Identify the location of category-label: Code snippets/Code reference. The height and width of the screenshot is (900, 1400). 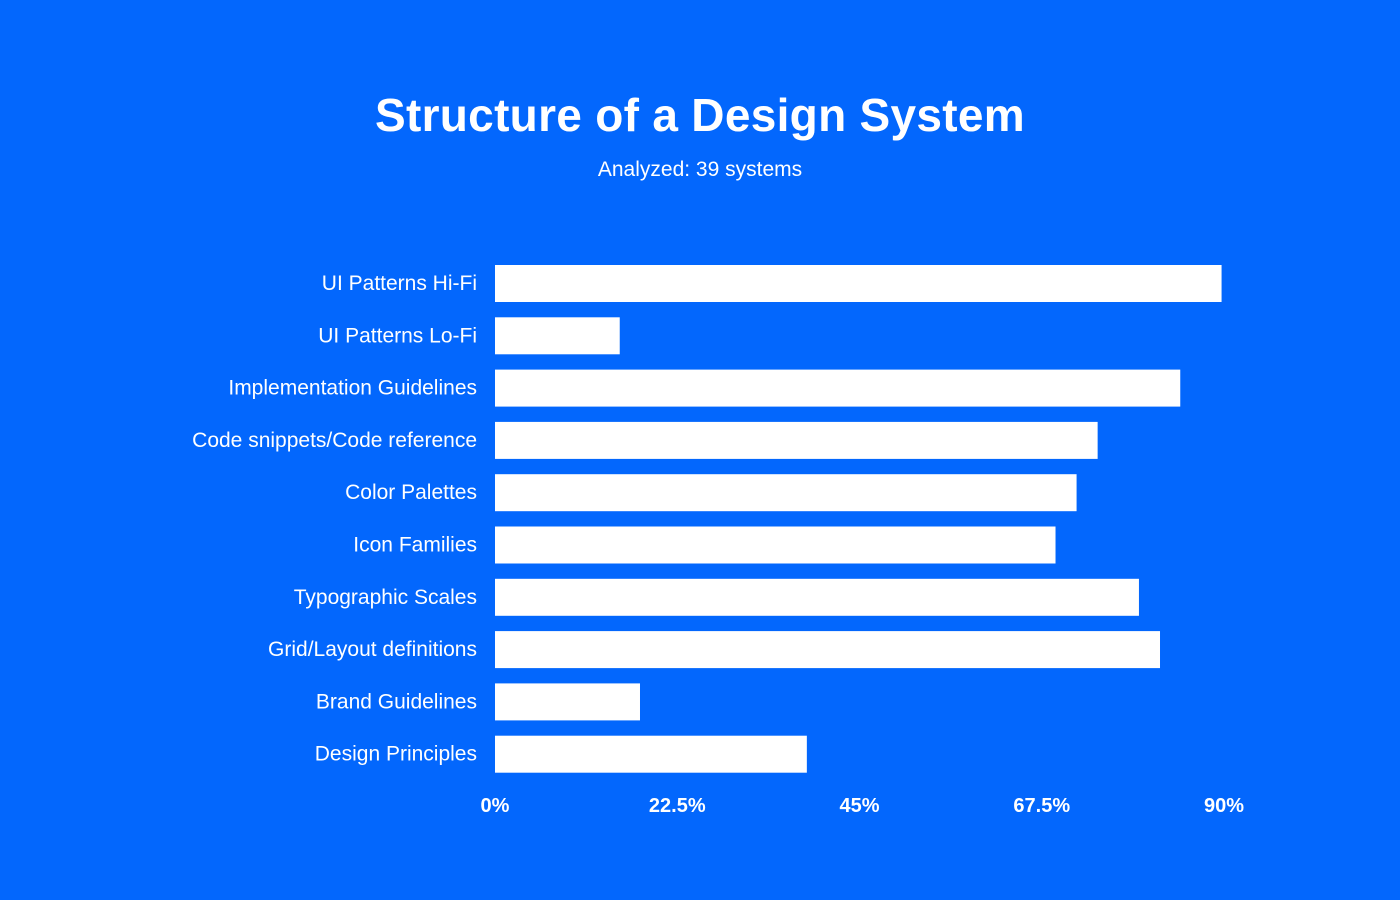
(334, 440).